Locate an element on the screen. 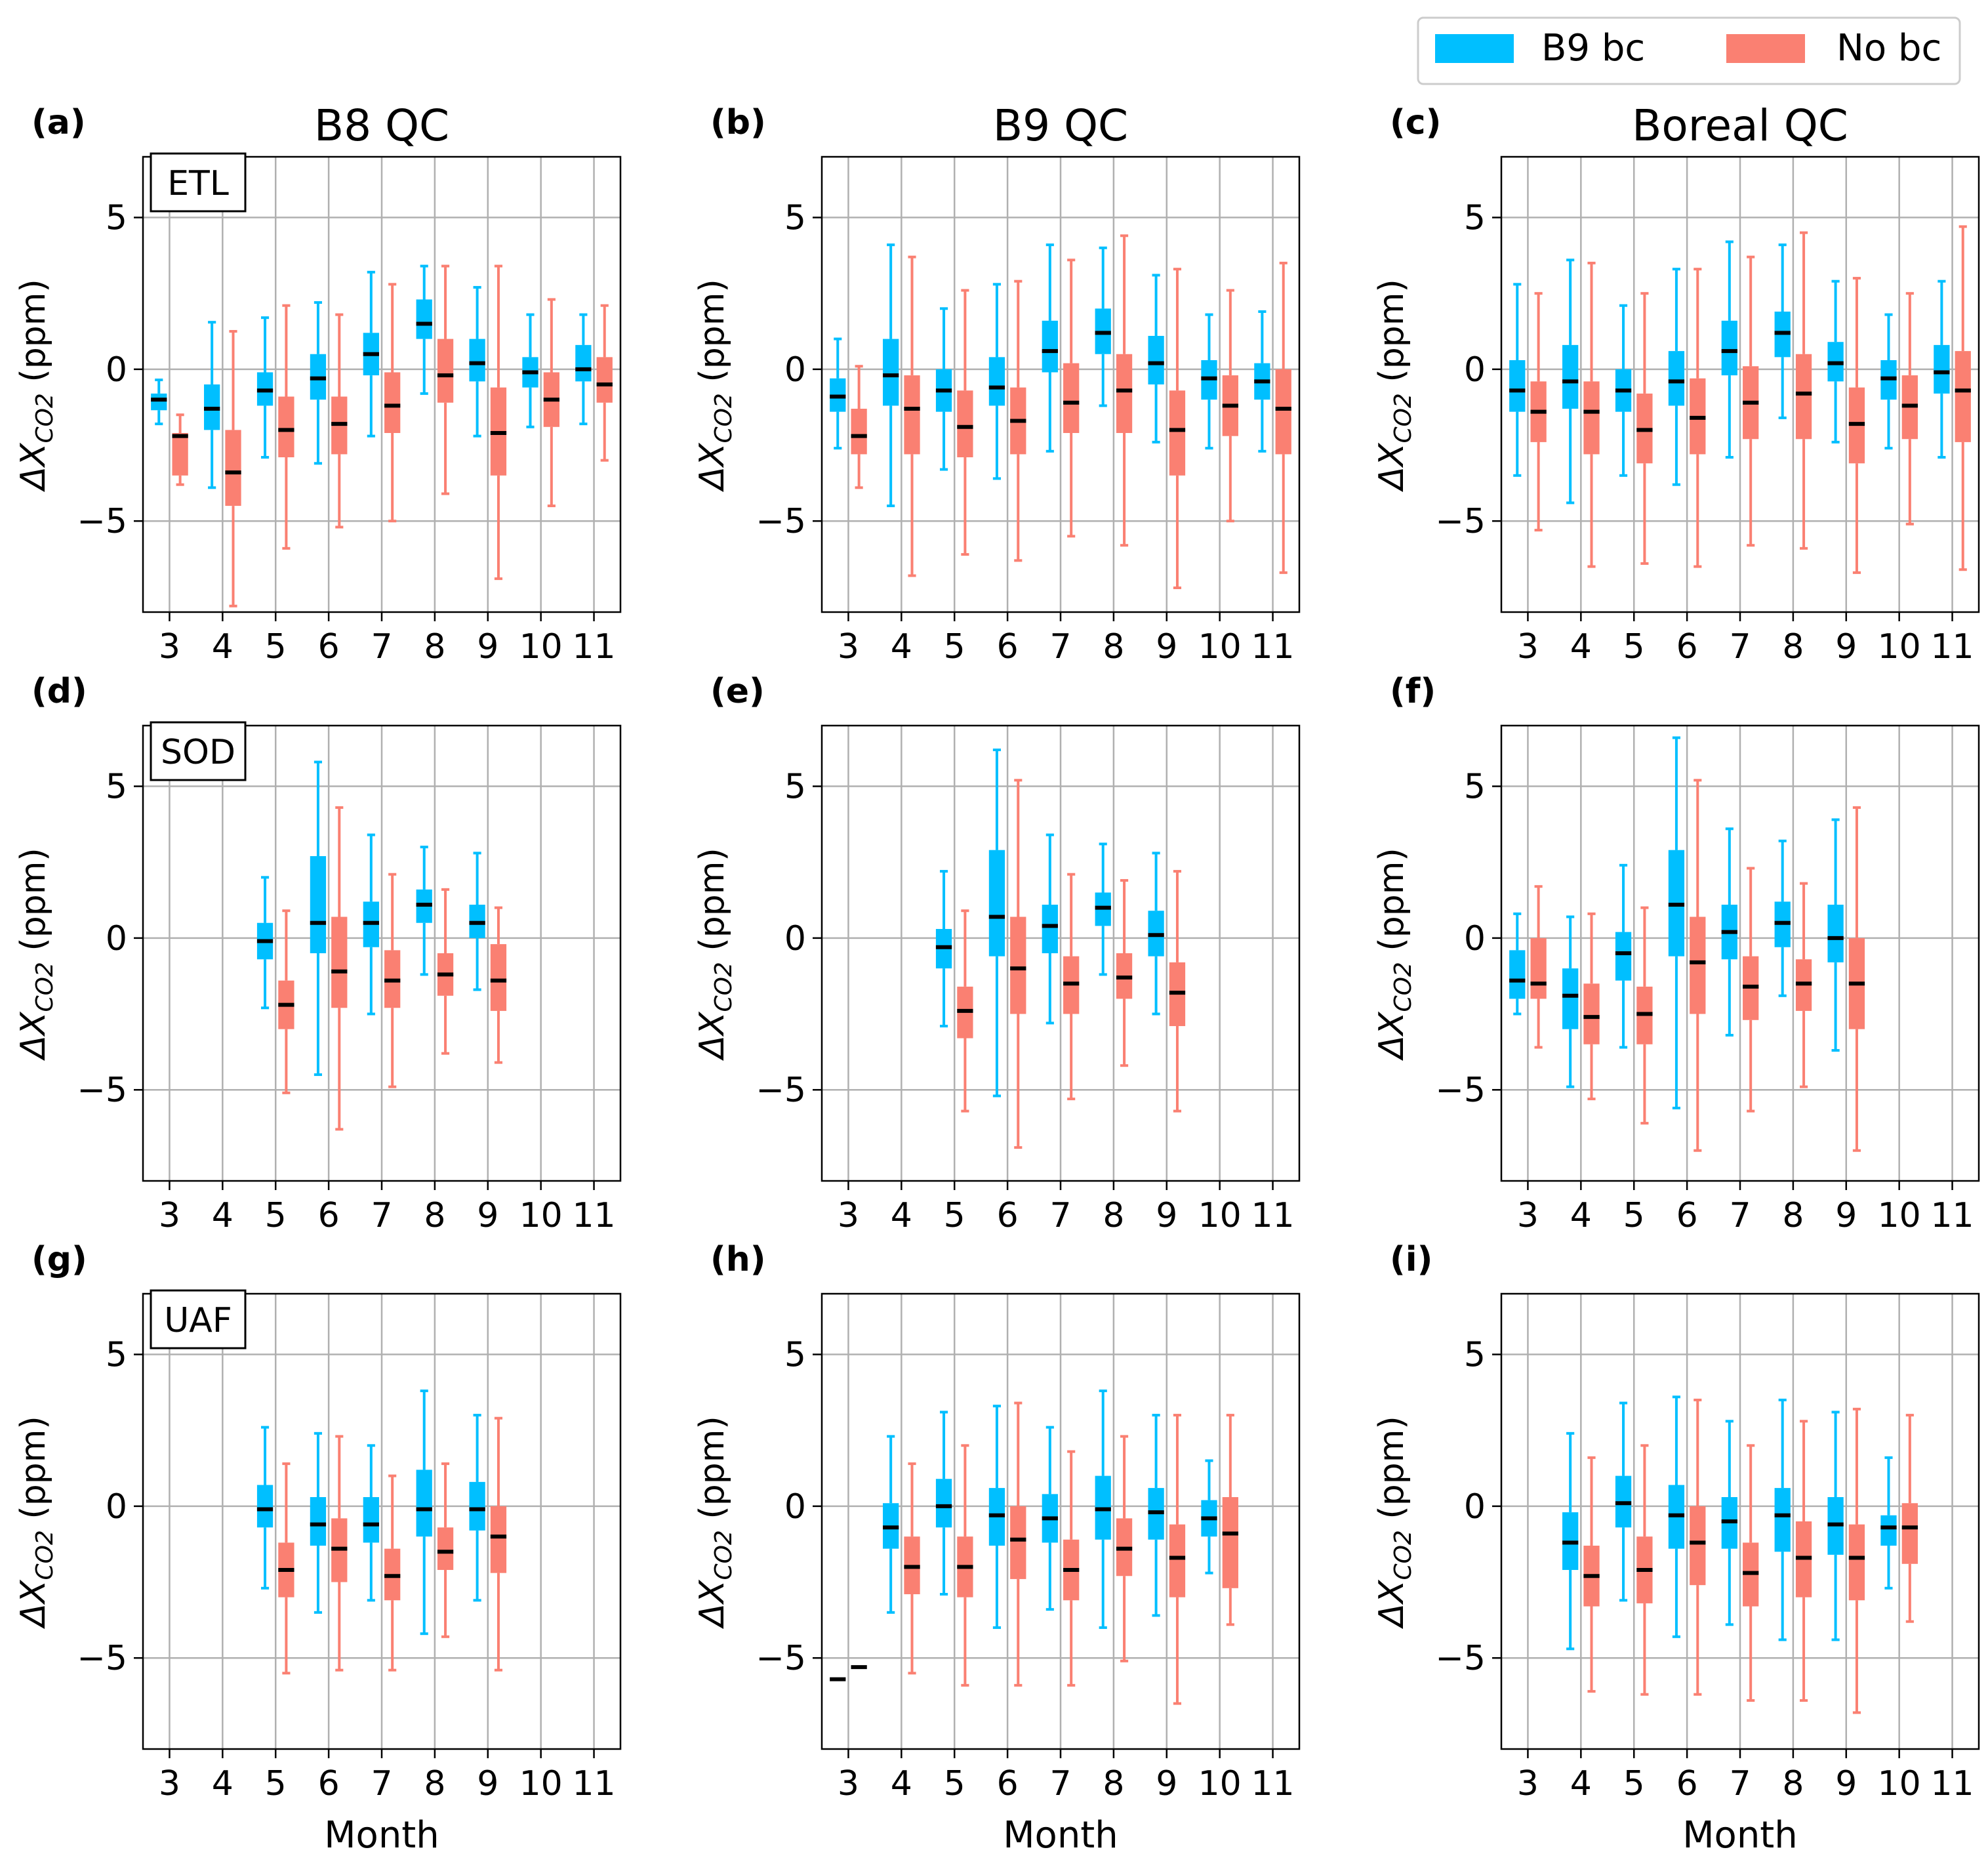 This screenshot has width=1988, height=1854. panel-label: (c) is located at coordinates (1415, 122).